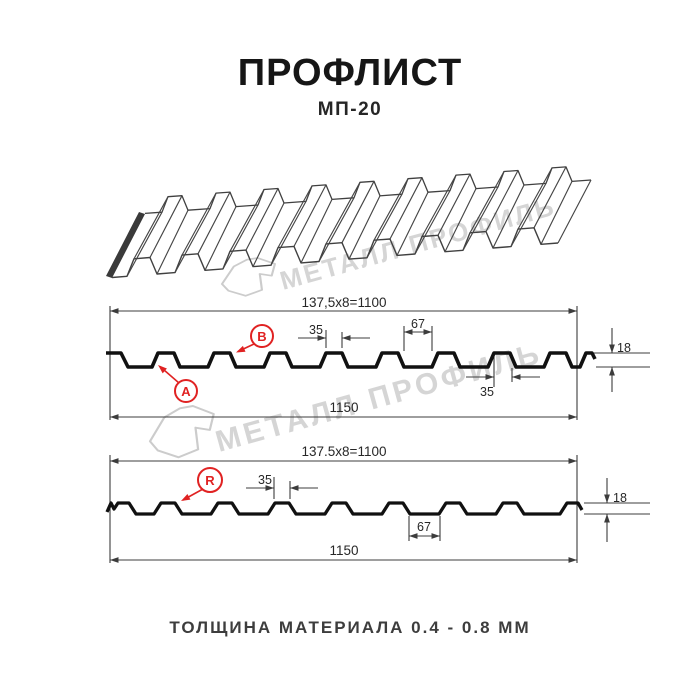  I want to click on marker-side-r-letter: R, so click(210, 480).